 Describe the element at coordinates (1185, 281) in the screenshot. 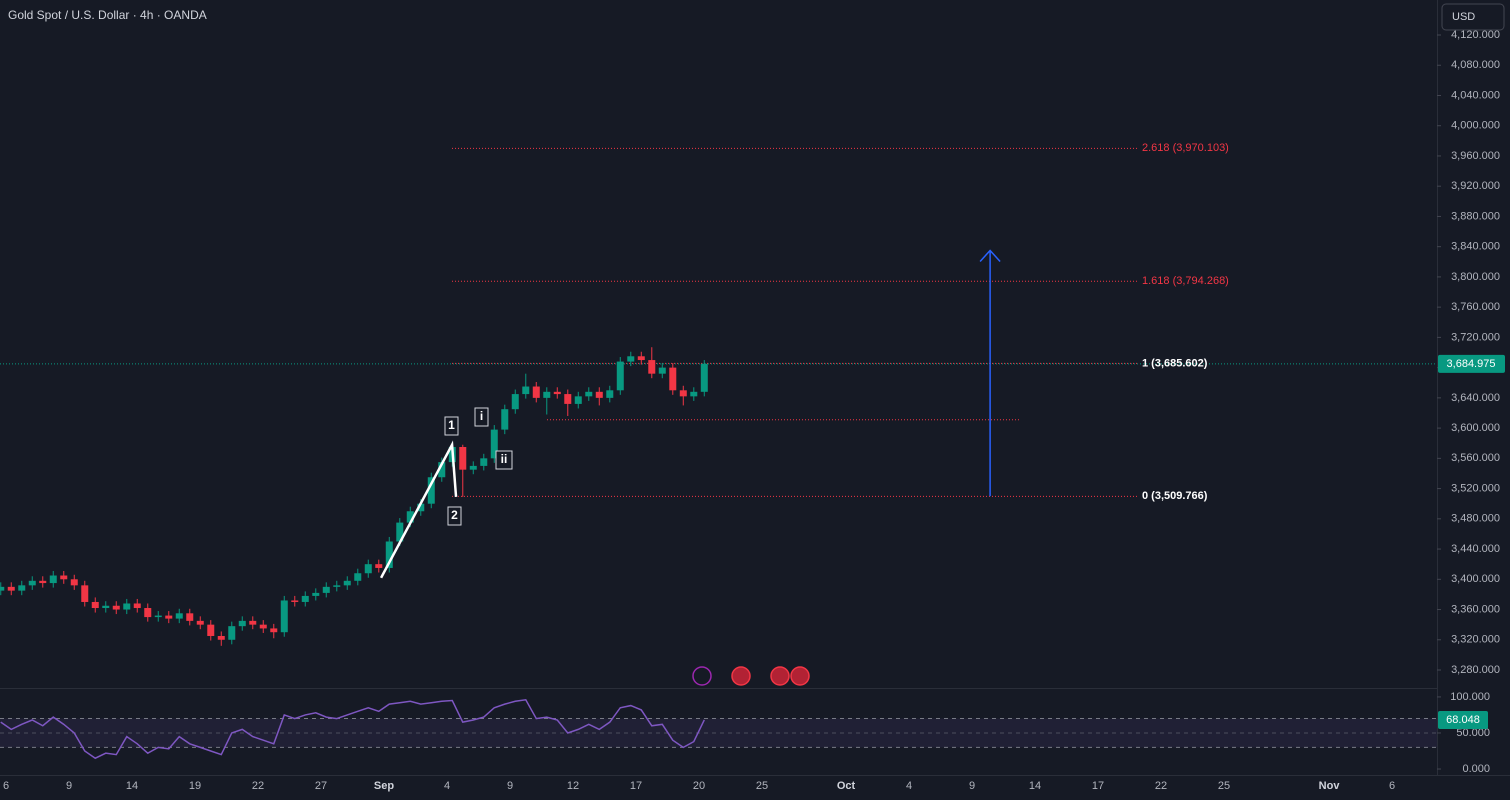

I see `fib-level-label: 1.618 (3,794.268)` at that location.